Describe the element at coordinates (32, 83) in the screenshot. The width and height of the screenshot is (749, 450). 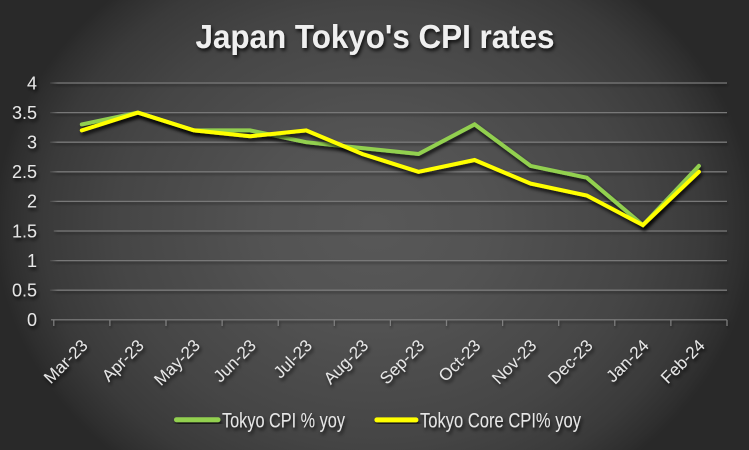
I see `svg-text: 4` at that location.